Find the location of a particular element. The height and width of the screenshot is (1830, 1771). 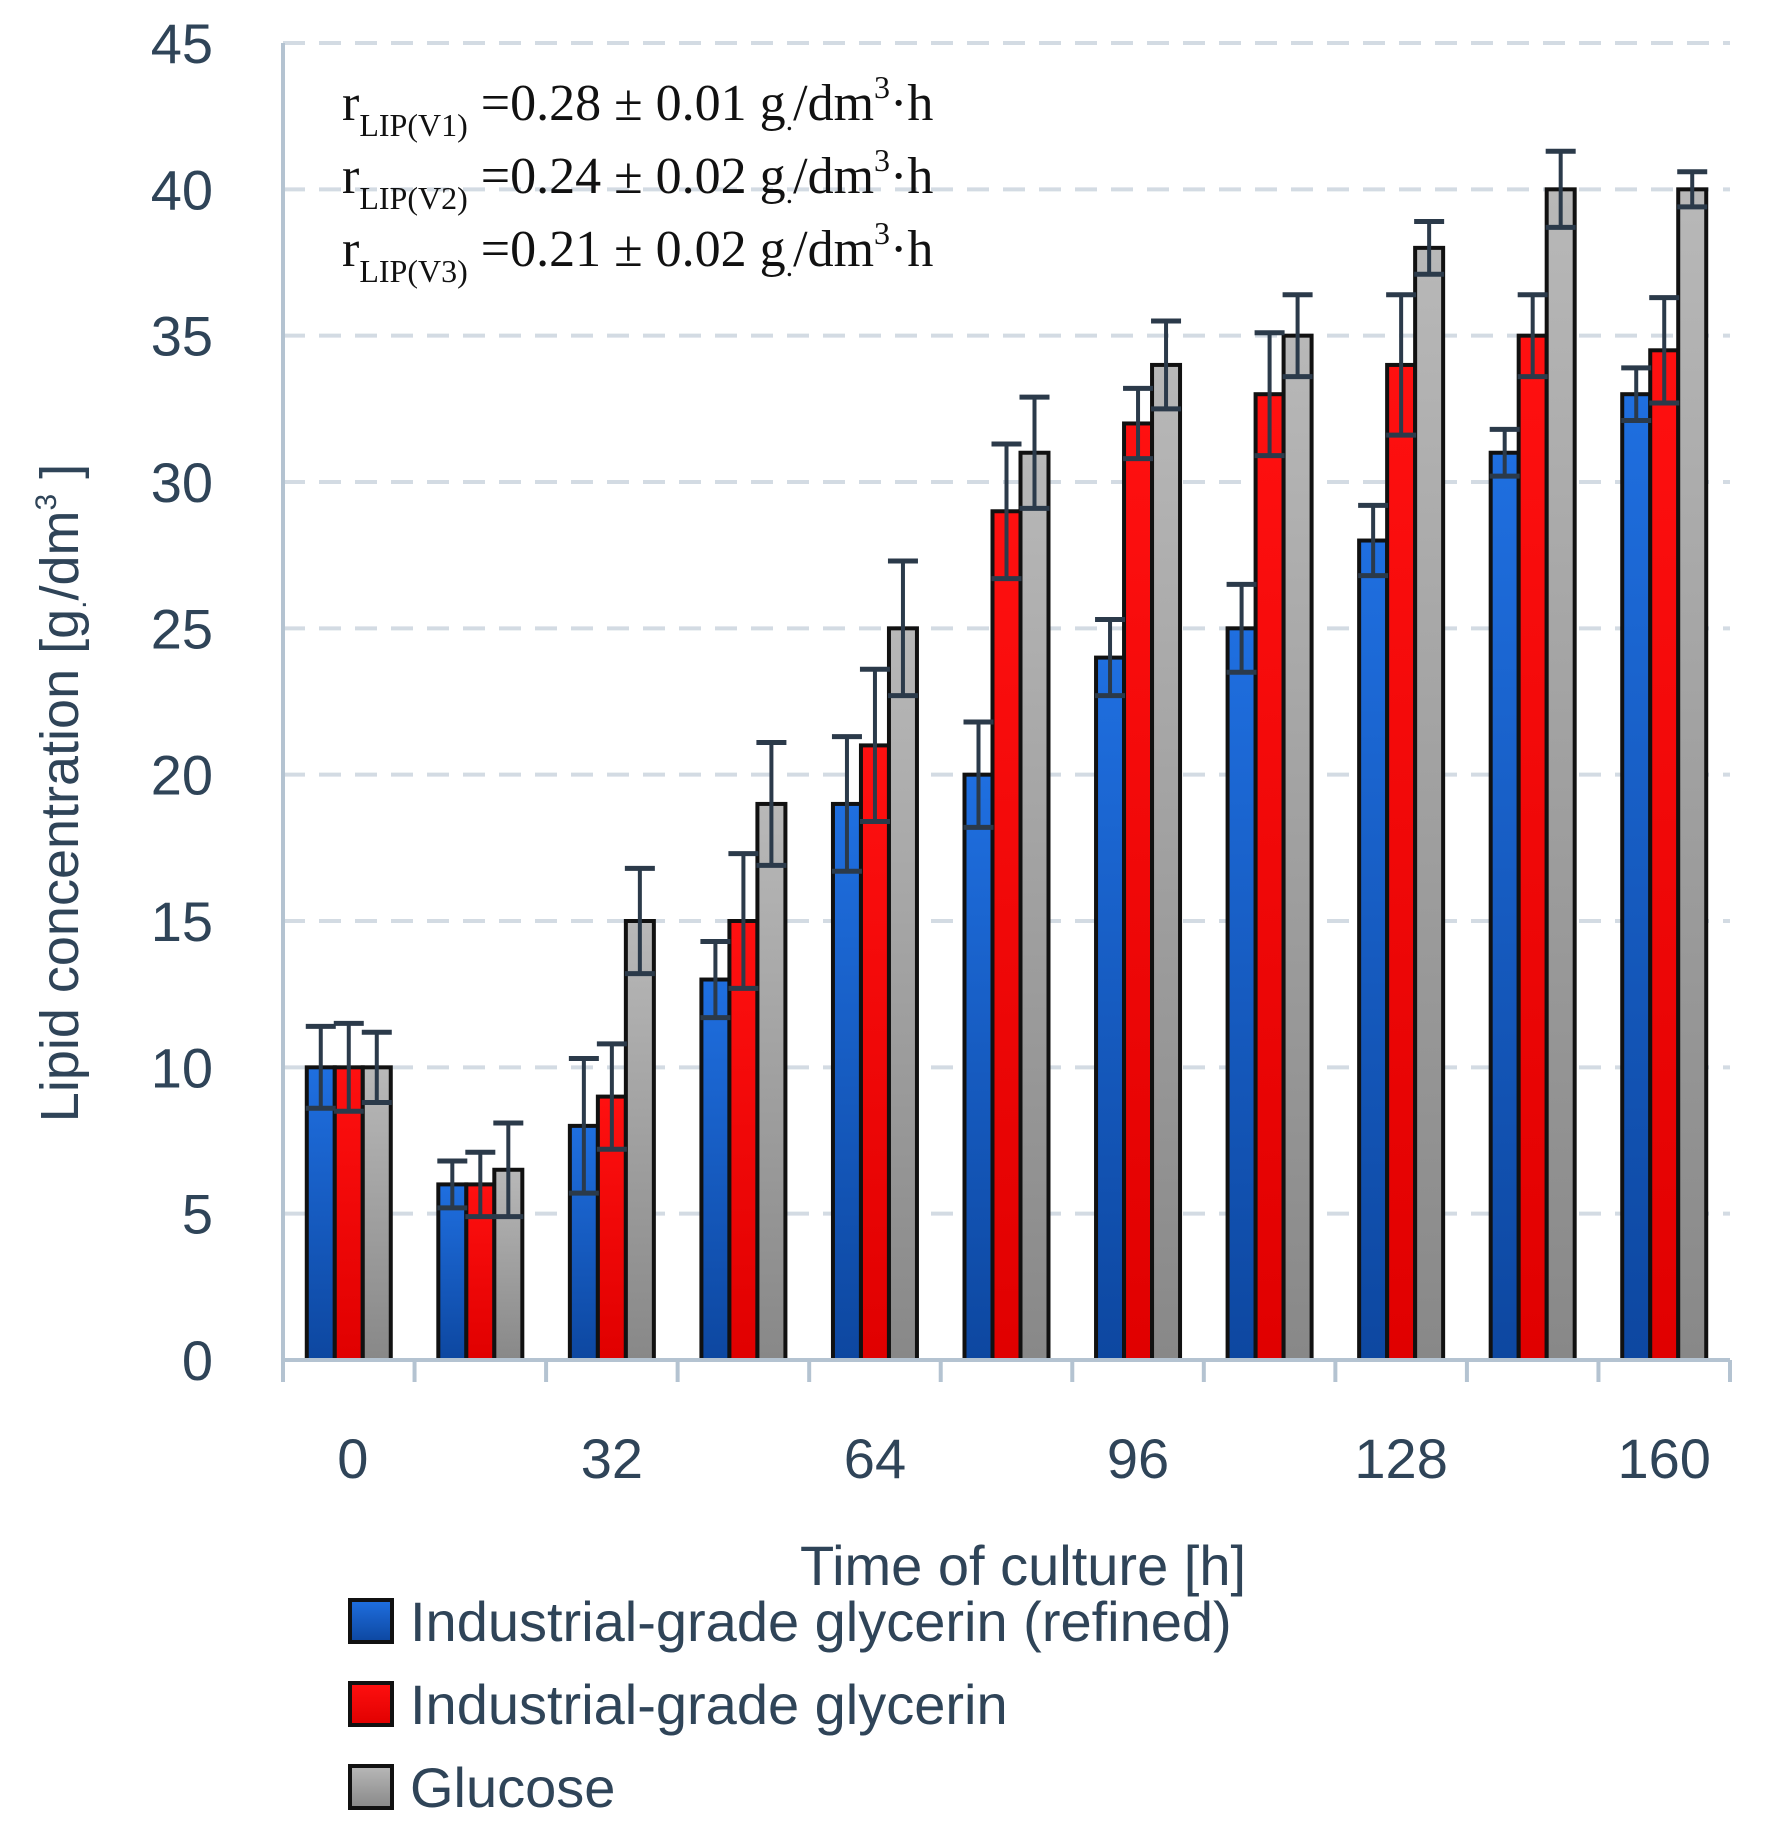

bar-crude-112h is located at coordinates (1269, 877).